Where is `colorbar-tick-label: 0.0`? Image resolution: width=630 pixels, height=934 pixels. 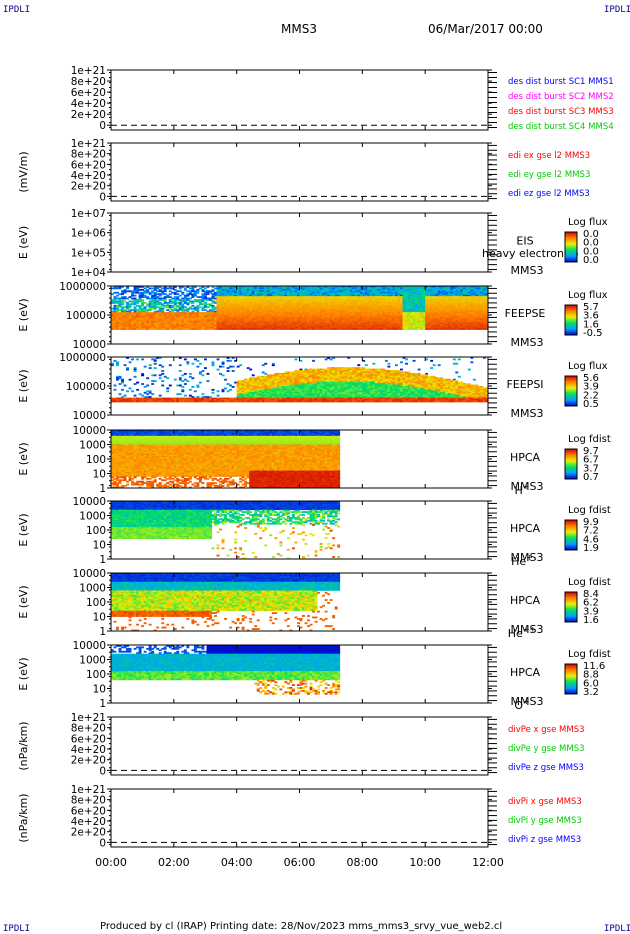
colorbar-tick-label: 0.0 is located at coordinates (591, 243).